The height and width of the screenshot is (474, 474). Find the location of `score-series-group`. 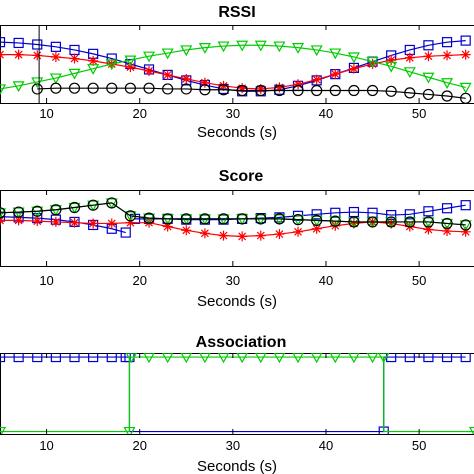

score-series-group is located at coordinates (236, 219).